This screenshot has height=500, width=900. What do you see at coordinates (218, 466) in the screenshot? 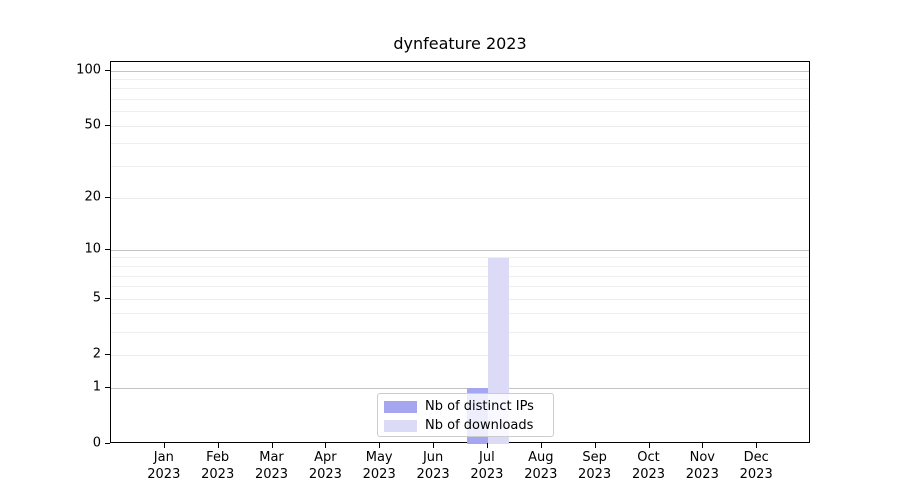
I see `x-tick-label-feb: Feb 2023` at bounding box center [218, 466].